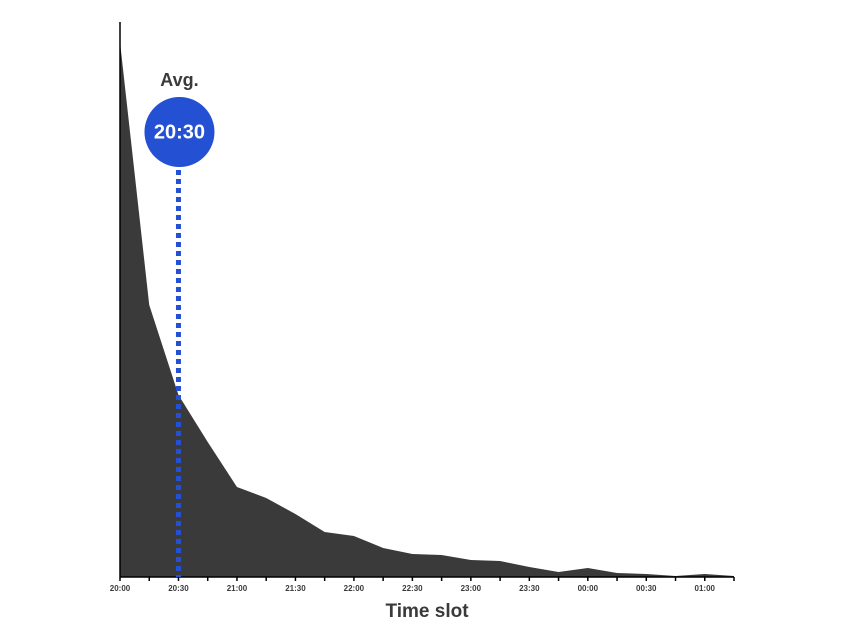 The width and height of the screenshot is (843, 643). I want to click on avg-value: 20:30, so click(179, 132).